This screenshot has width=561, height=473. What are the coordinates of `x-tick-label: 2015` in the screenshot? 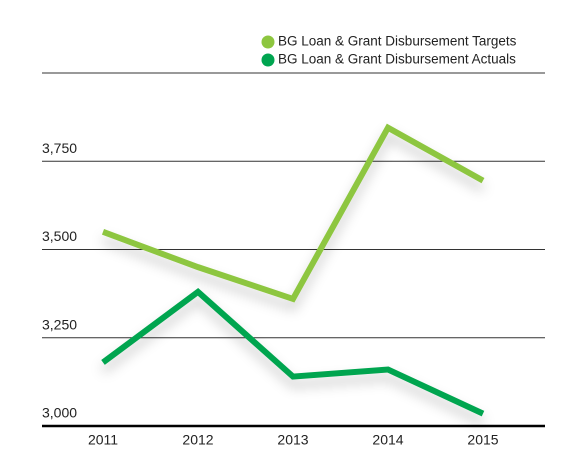 It's located at (482, 440).